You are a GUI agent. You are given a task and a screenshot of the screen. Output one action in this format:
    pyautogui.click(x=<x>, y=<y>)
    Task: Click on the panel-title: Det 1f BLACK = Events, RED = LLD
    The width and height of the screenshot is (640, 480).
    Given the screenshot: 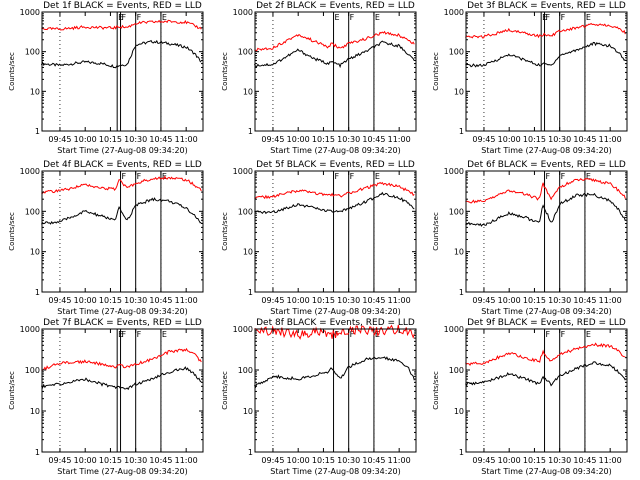 What is the action you would take?
    pyautogui.click(x=122, y=6)
    